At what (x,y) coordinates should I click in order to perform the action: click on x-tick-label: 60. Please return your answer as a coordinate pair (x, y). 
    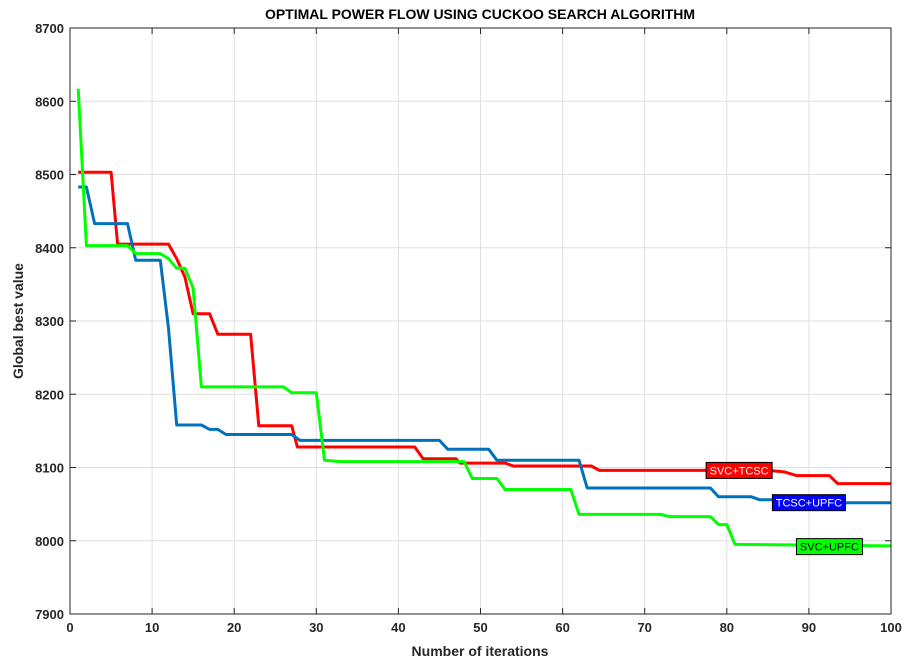
    Looking at the image, I should click on (562, 627).